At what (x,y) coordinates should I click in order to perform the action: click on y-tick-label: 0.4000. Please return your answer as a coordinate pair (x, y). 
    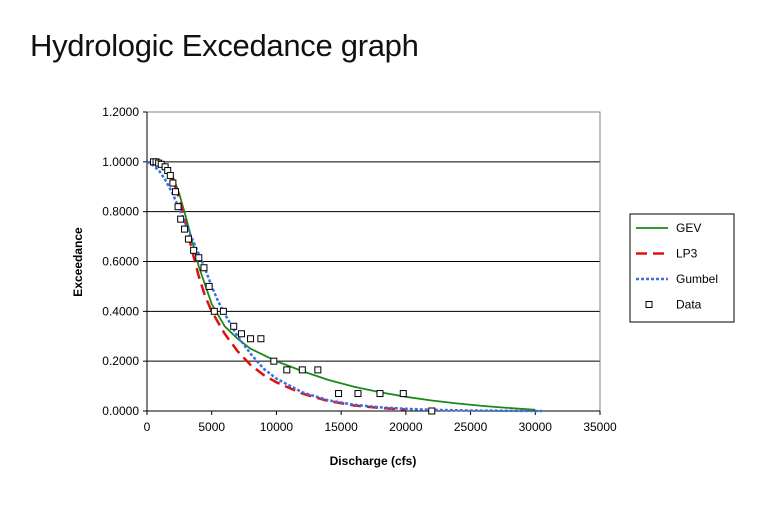
    Looking at the image, I should click on (120, 311).